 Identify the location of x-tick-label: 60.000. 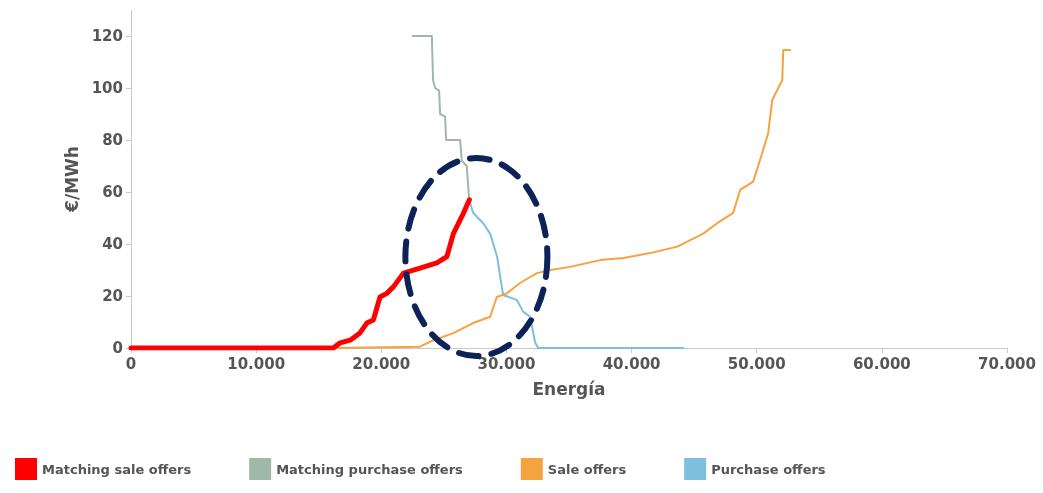
(881, 363).